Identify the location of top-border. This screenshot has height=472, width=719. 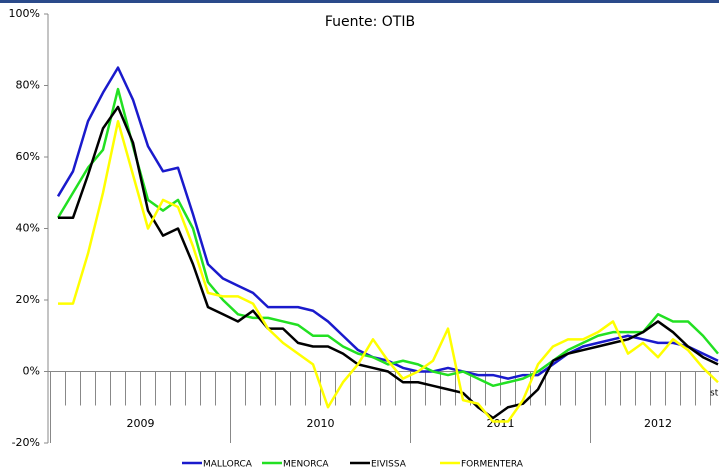
(359, 1).